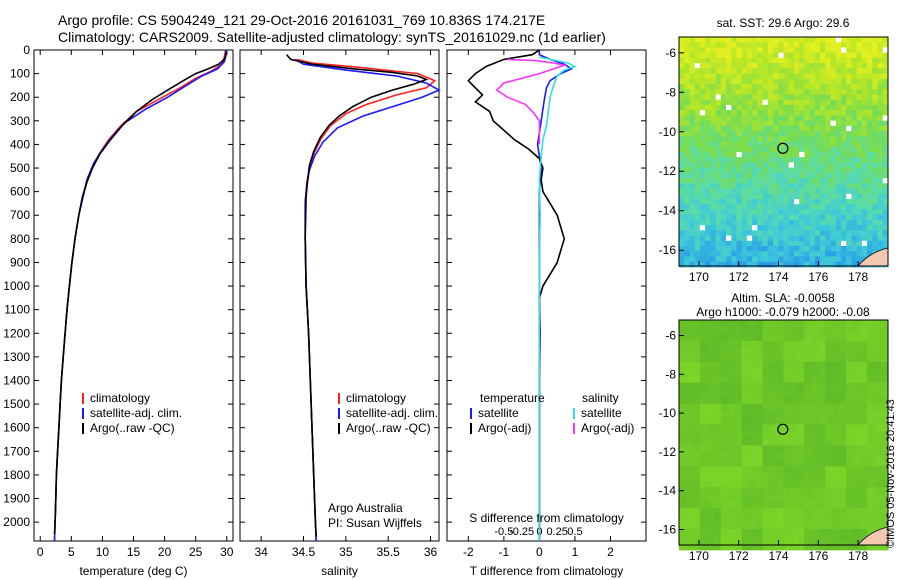 The image size is (900, 580). What do you see at coordinates (346, 552) in the screenshot?
I see `sal-xtick-label: 35` at bounding box center [346, 552].